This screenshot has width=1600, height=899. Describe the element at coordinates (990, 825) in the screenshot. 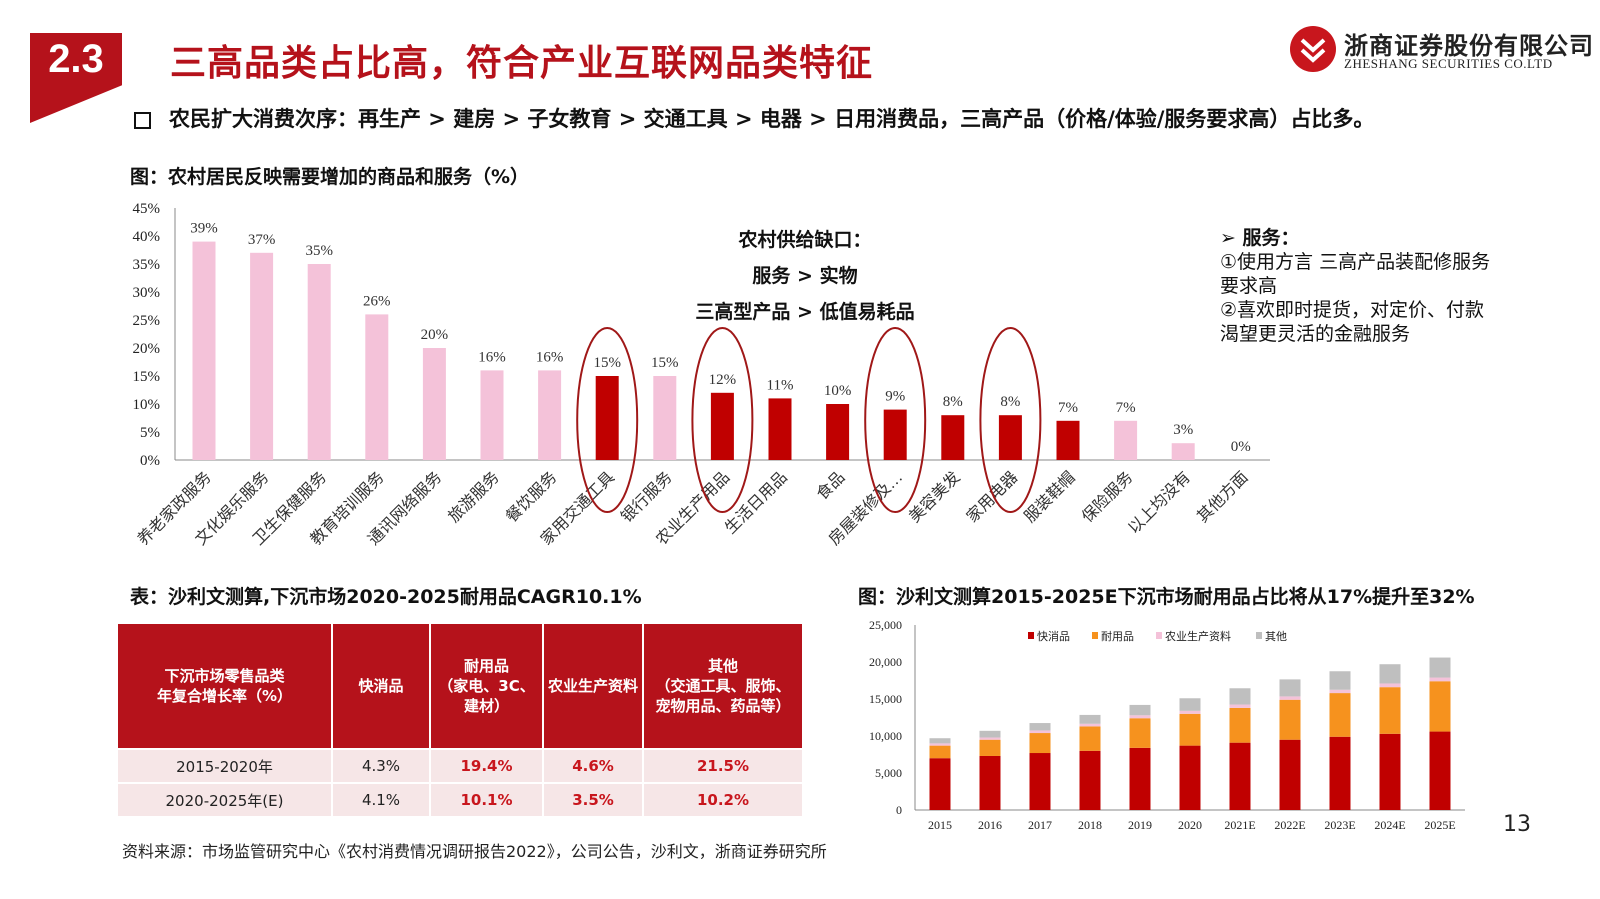

I see `chart2-category-label: 2016` at that location.